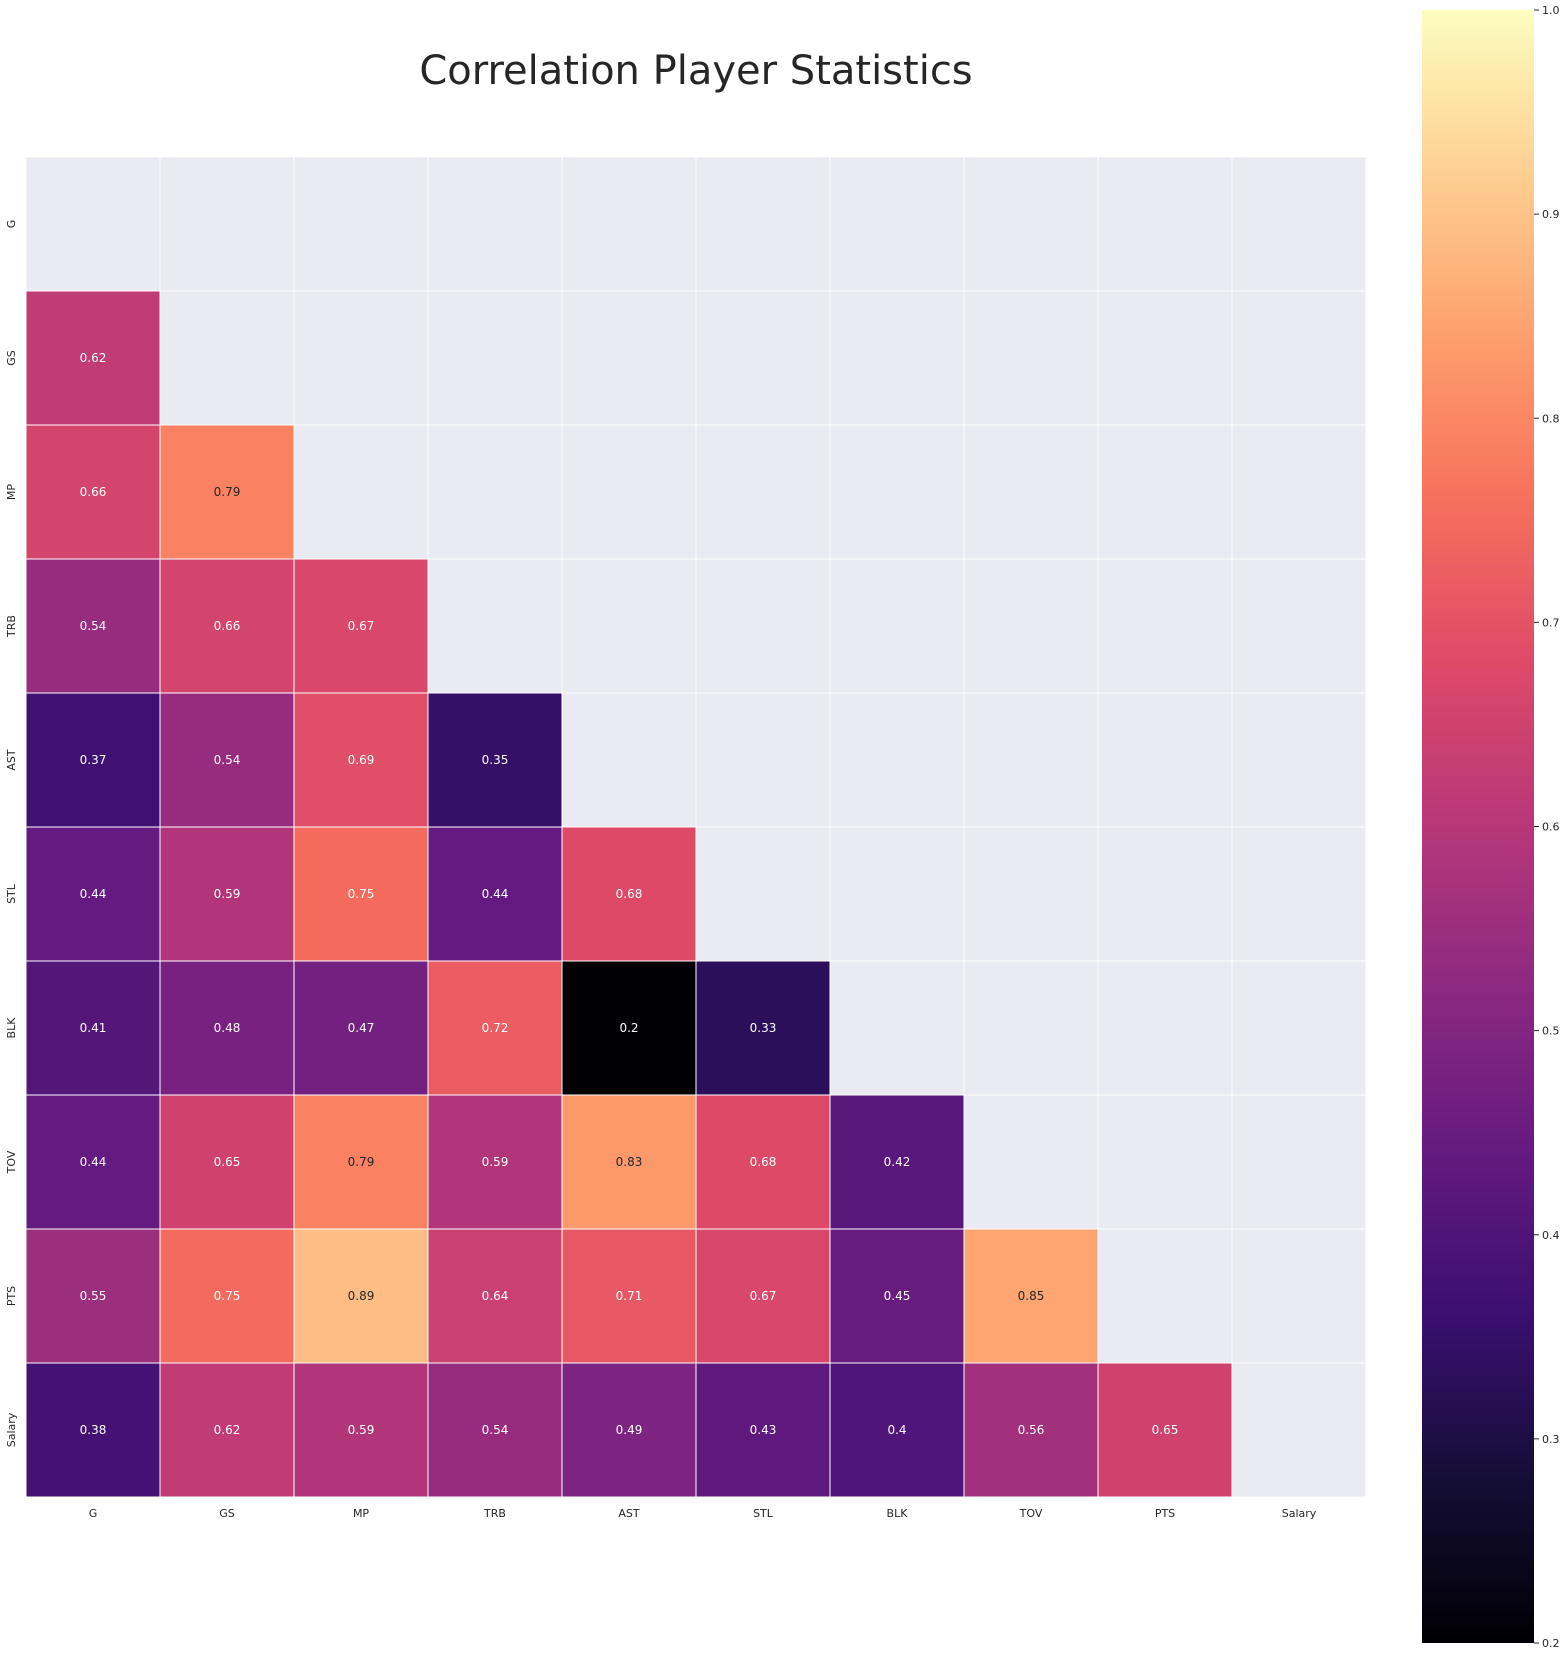 The image size is (1563, 1655). I want to click on colorbar-tick-label: 0.7, so click(1551, 622).